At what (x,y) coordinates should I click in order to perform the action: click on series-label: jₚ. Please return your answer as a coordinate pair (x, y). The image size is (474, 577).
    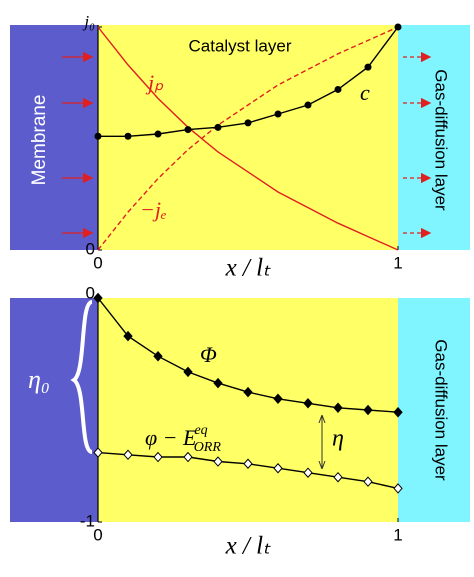
    Looking at the image, I should click on (154, 82).